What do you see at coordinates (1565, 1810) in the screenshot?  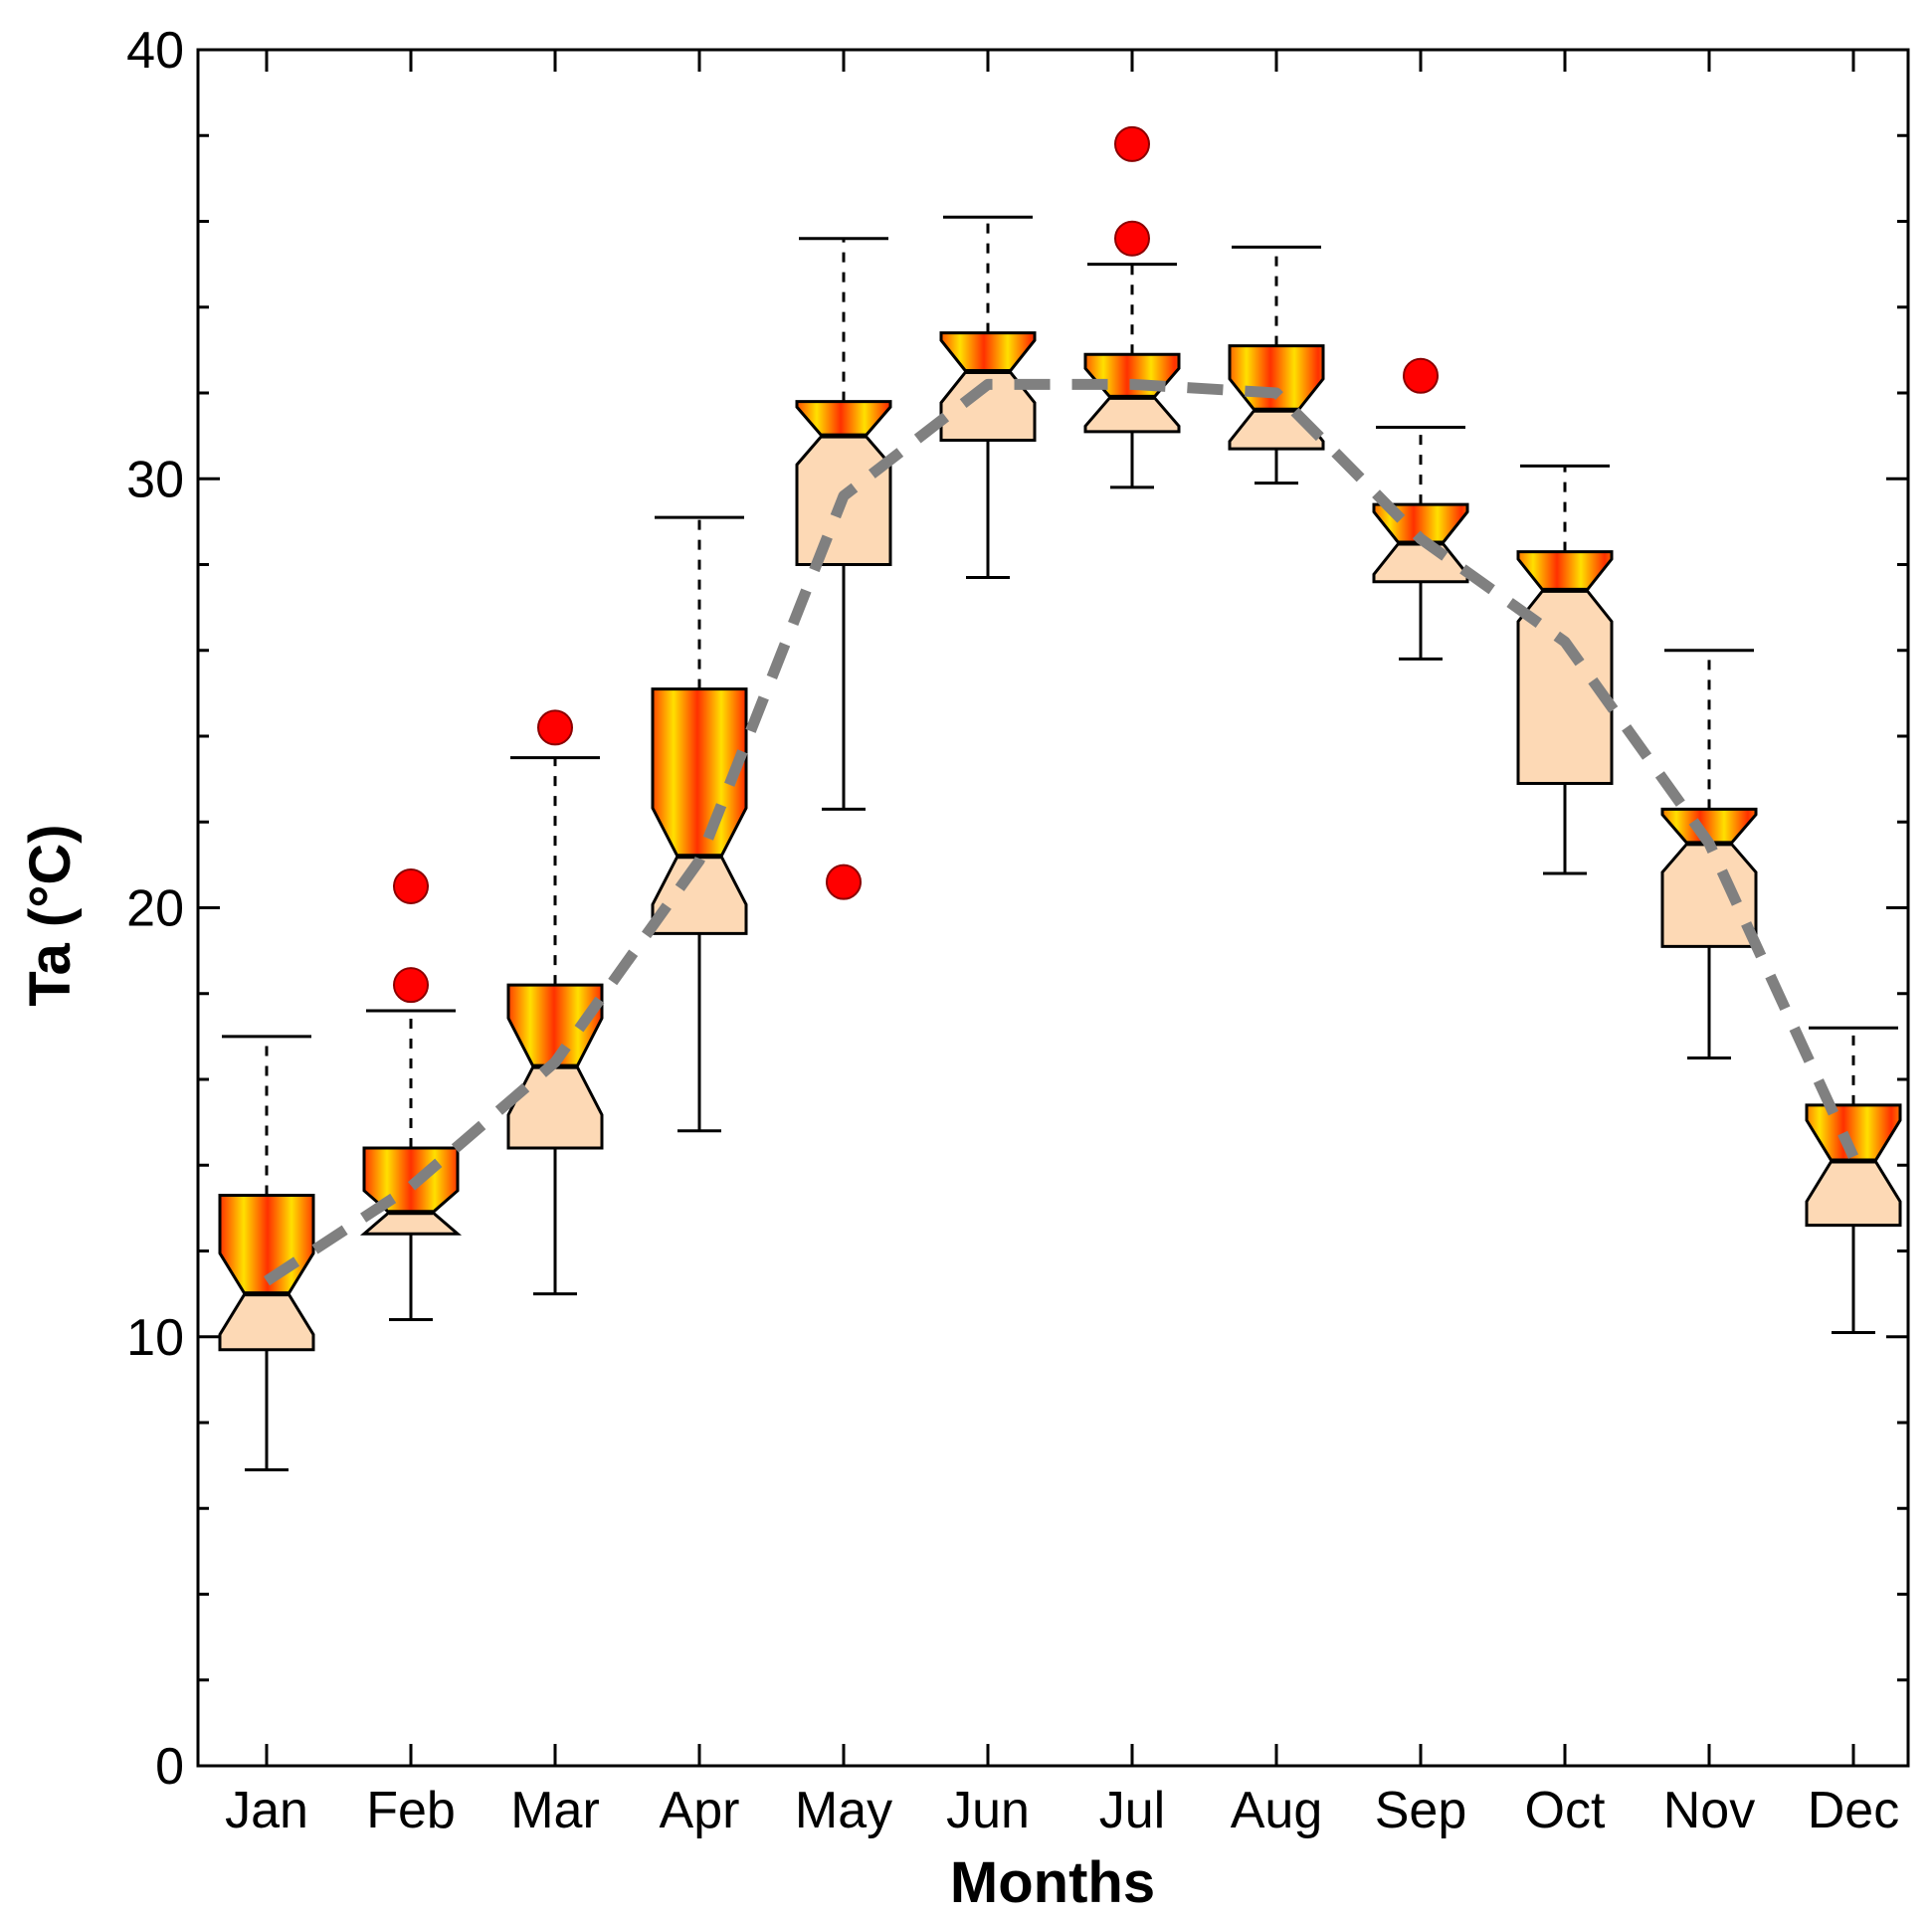 I see `x-tick-label-oct: Oct` at bounding box center [1565, 1810].